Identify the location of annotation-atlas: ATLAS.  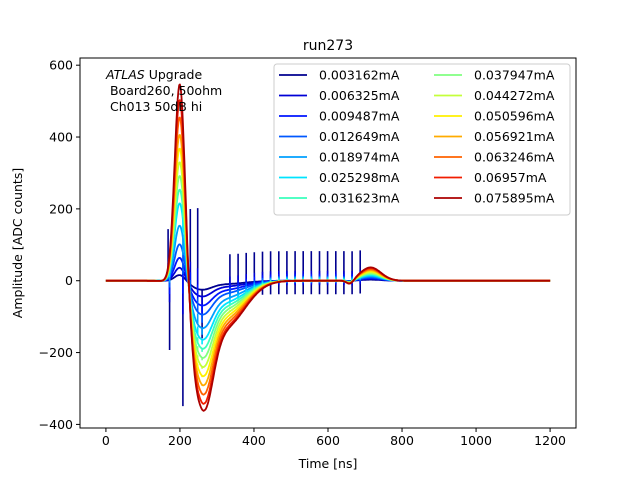
(125, 74).